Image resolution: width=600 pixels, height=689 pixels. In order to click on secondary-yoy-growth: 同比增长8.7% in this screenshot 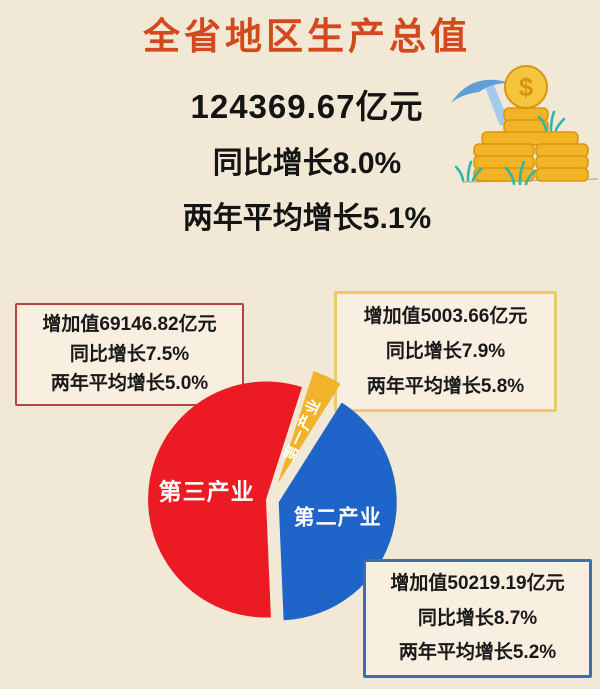, I will do `click(477, 618)`.